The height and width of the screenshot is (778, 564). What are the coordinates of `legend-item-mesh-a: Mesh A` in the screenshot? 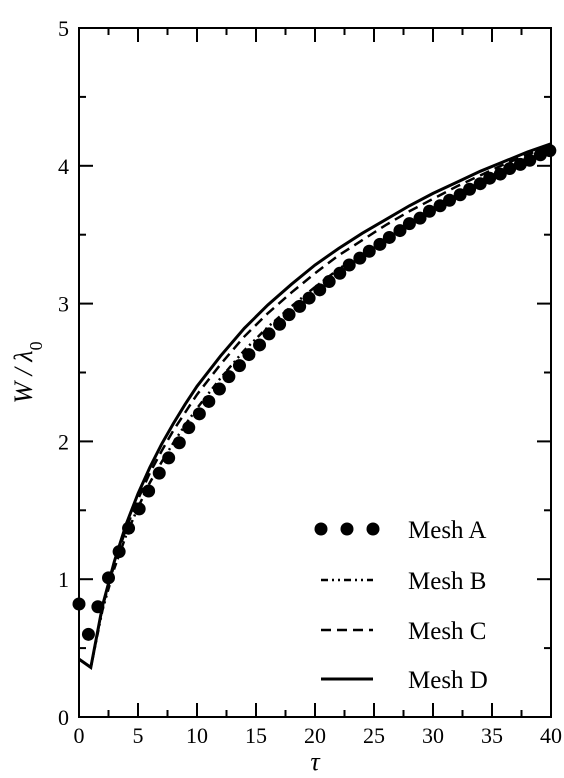 It's located at (400, 530).